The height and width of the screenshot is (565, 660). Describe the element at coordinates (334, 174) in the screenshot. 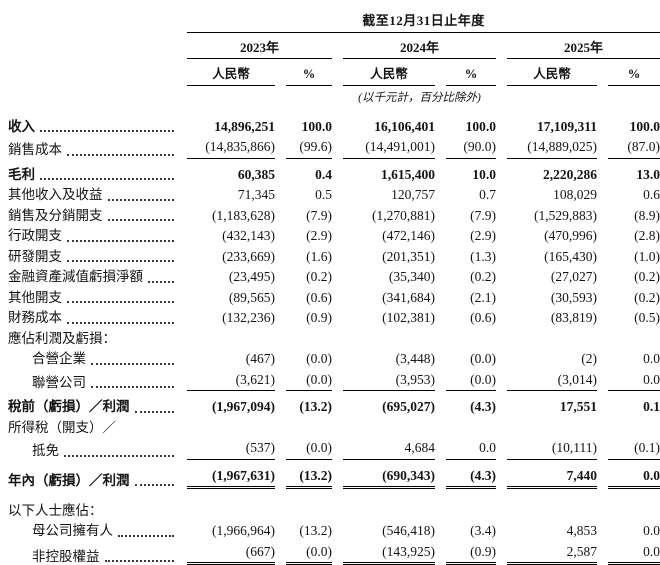

I see `table-row: 毛利 60,385 0.4 1,615,400 10.0 2,220,286 13.0` at that location.